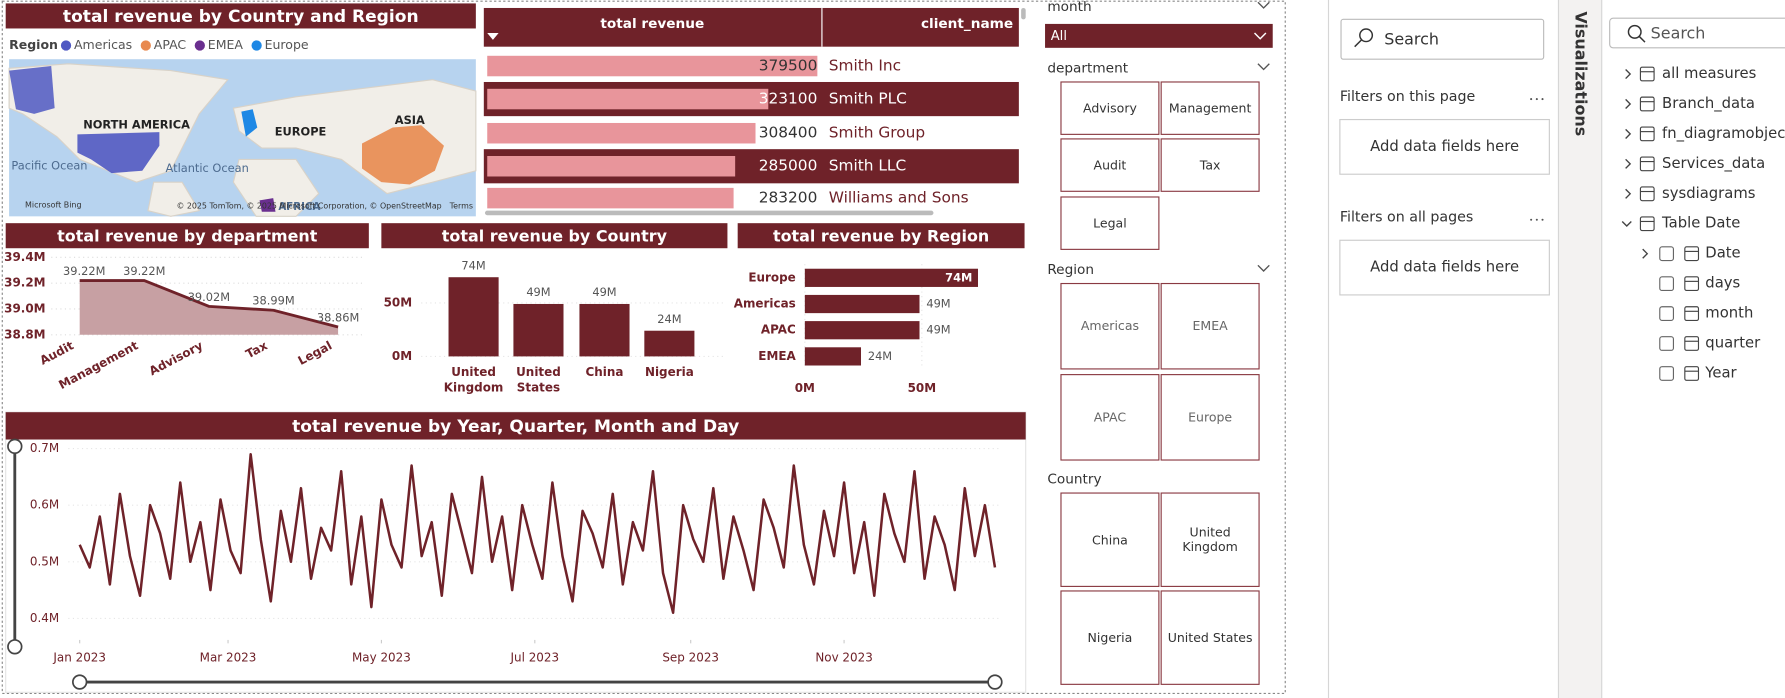 The width and height of the screenshot is (1785, 698). Describe the element at coordinates (1159, 35) in the screenshot. I see `dropdown` at that location.